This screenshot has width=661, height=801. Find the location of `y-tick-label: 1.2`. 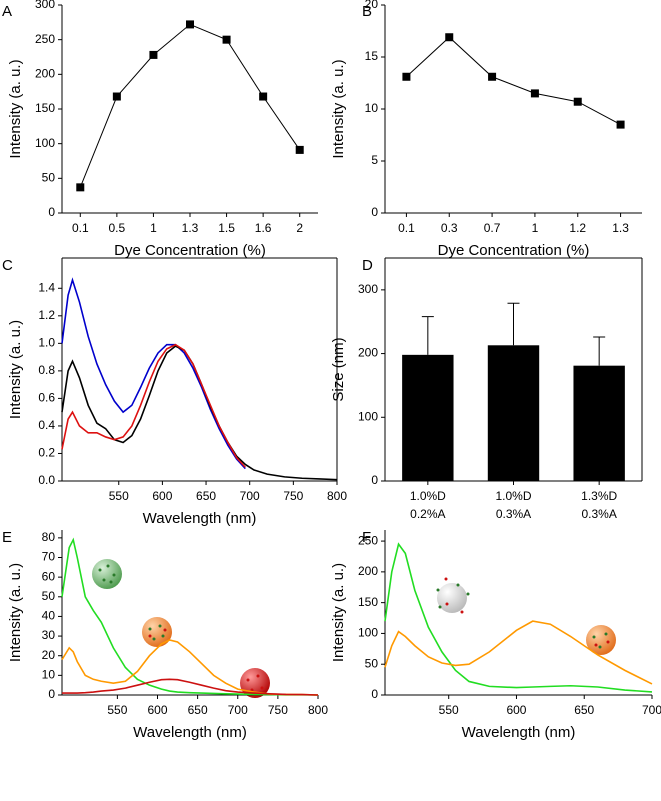

y-tick-label: 1.2 is located at coordinates (46, 315).